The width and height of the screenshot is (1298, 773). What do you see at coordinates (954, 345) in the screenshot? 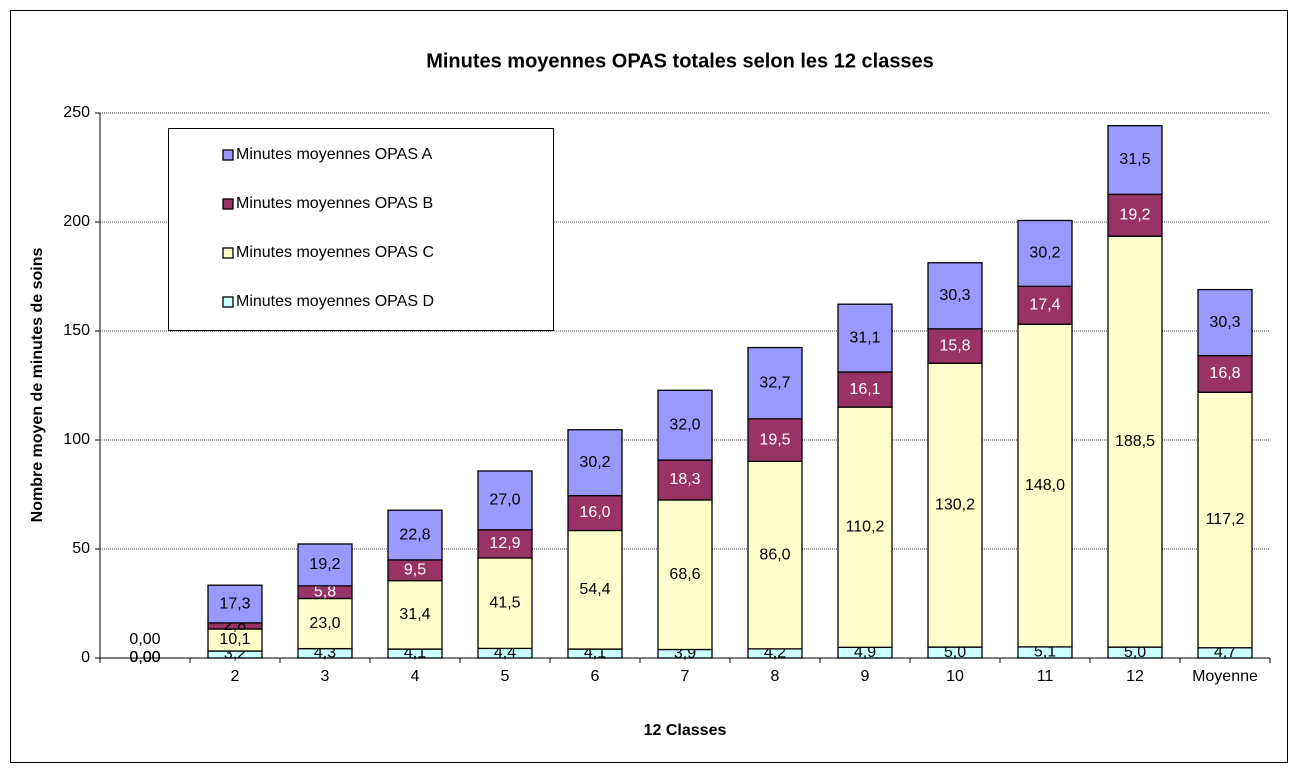
I see `data-label: 15,8` at bounding box center [954, 345].